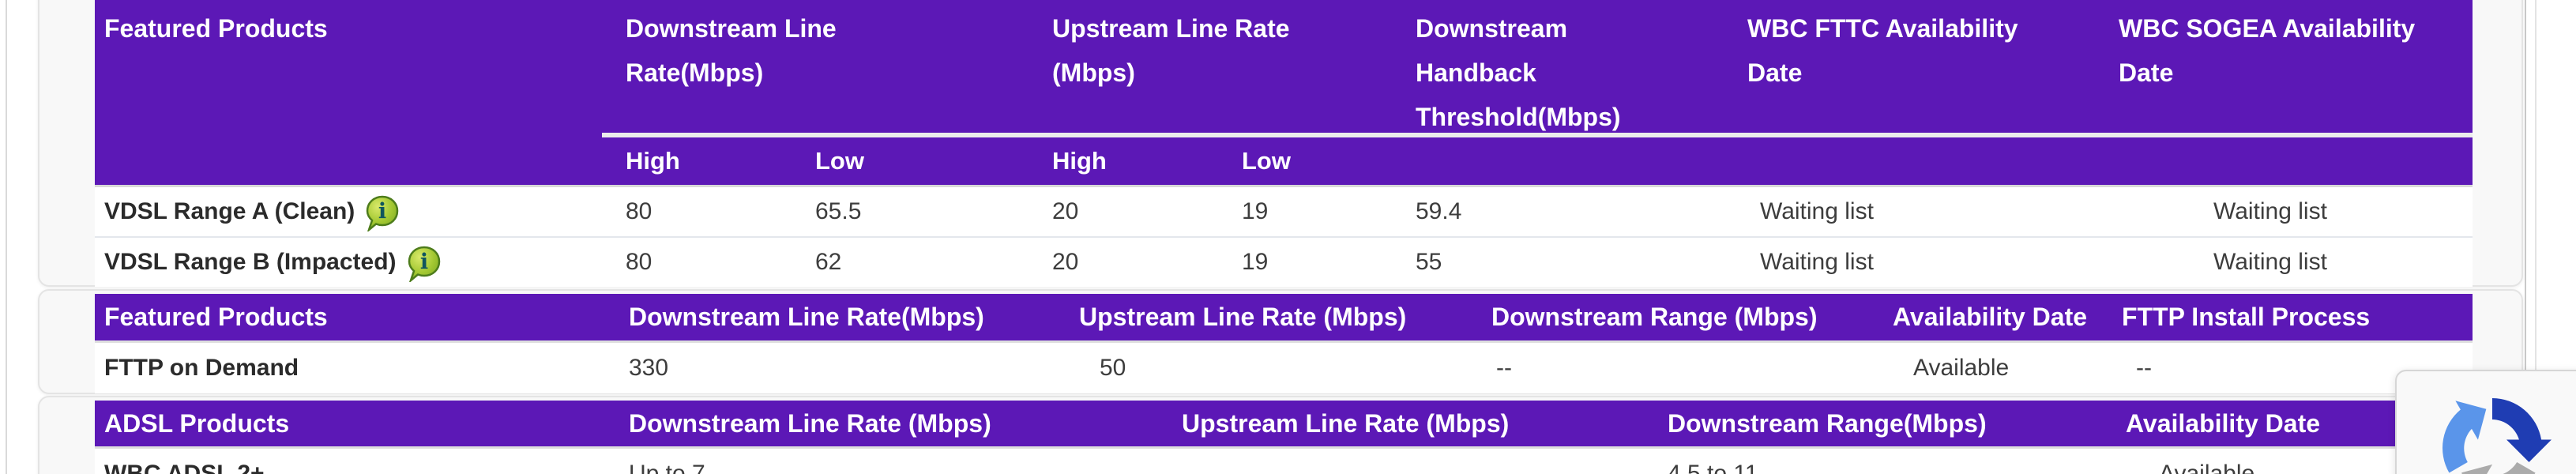 The height and width of the screenshot is (474, 2576). What do you see at coordinates (2497, 436) in the screenshot?
I see `recaptcha-logo-icon` at bounding box center [2497, 436].